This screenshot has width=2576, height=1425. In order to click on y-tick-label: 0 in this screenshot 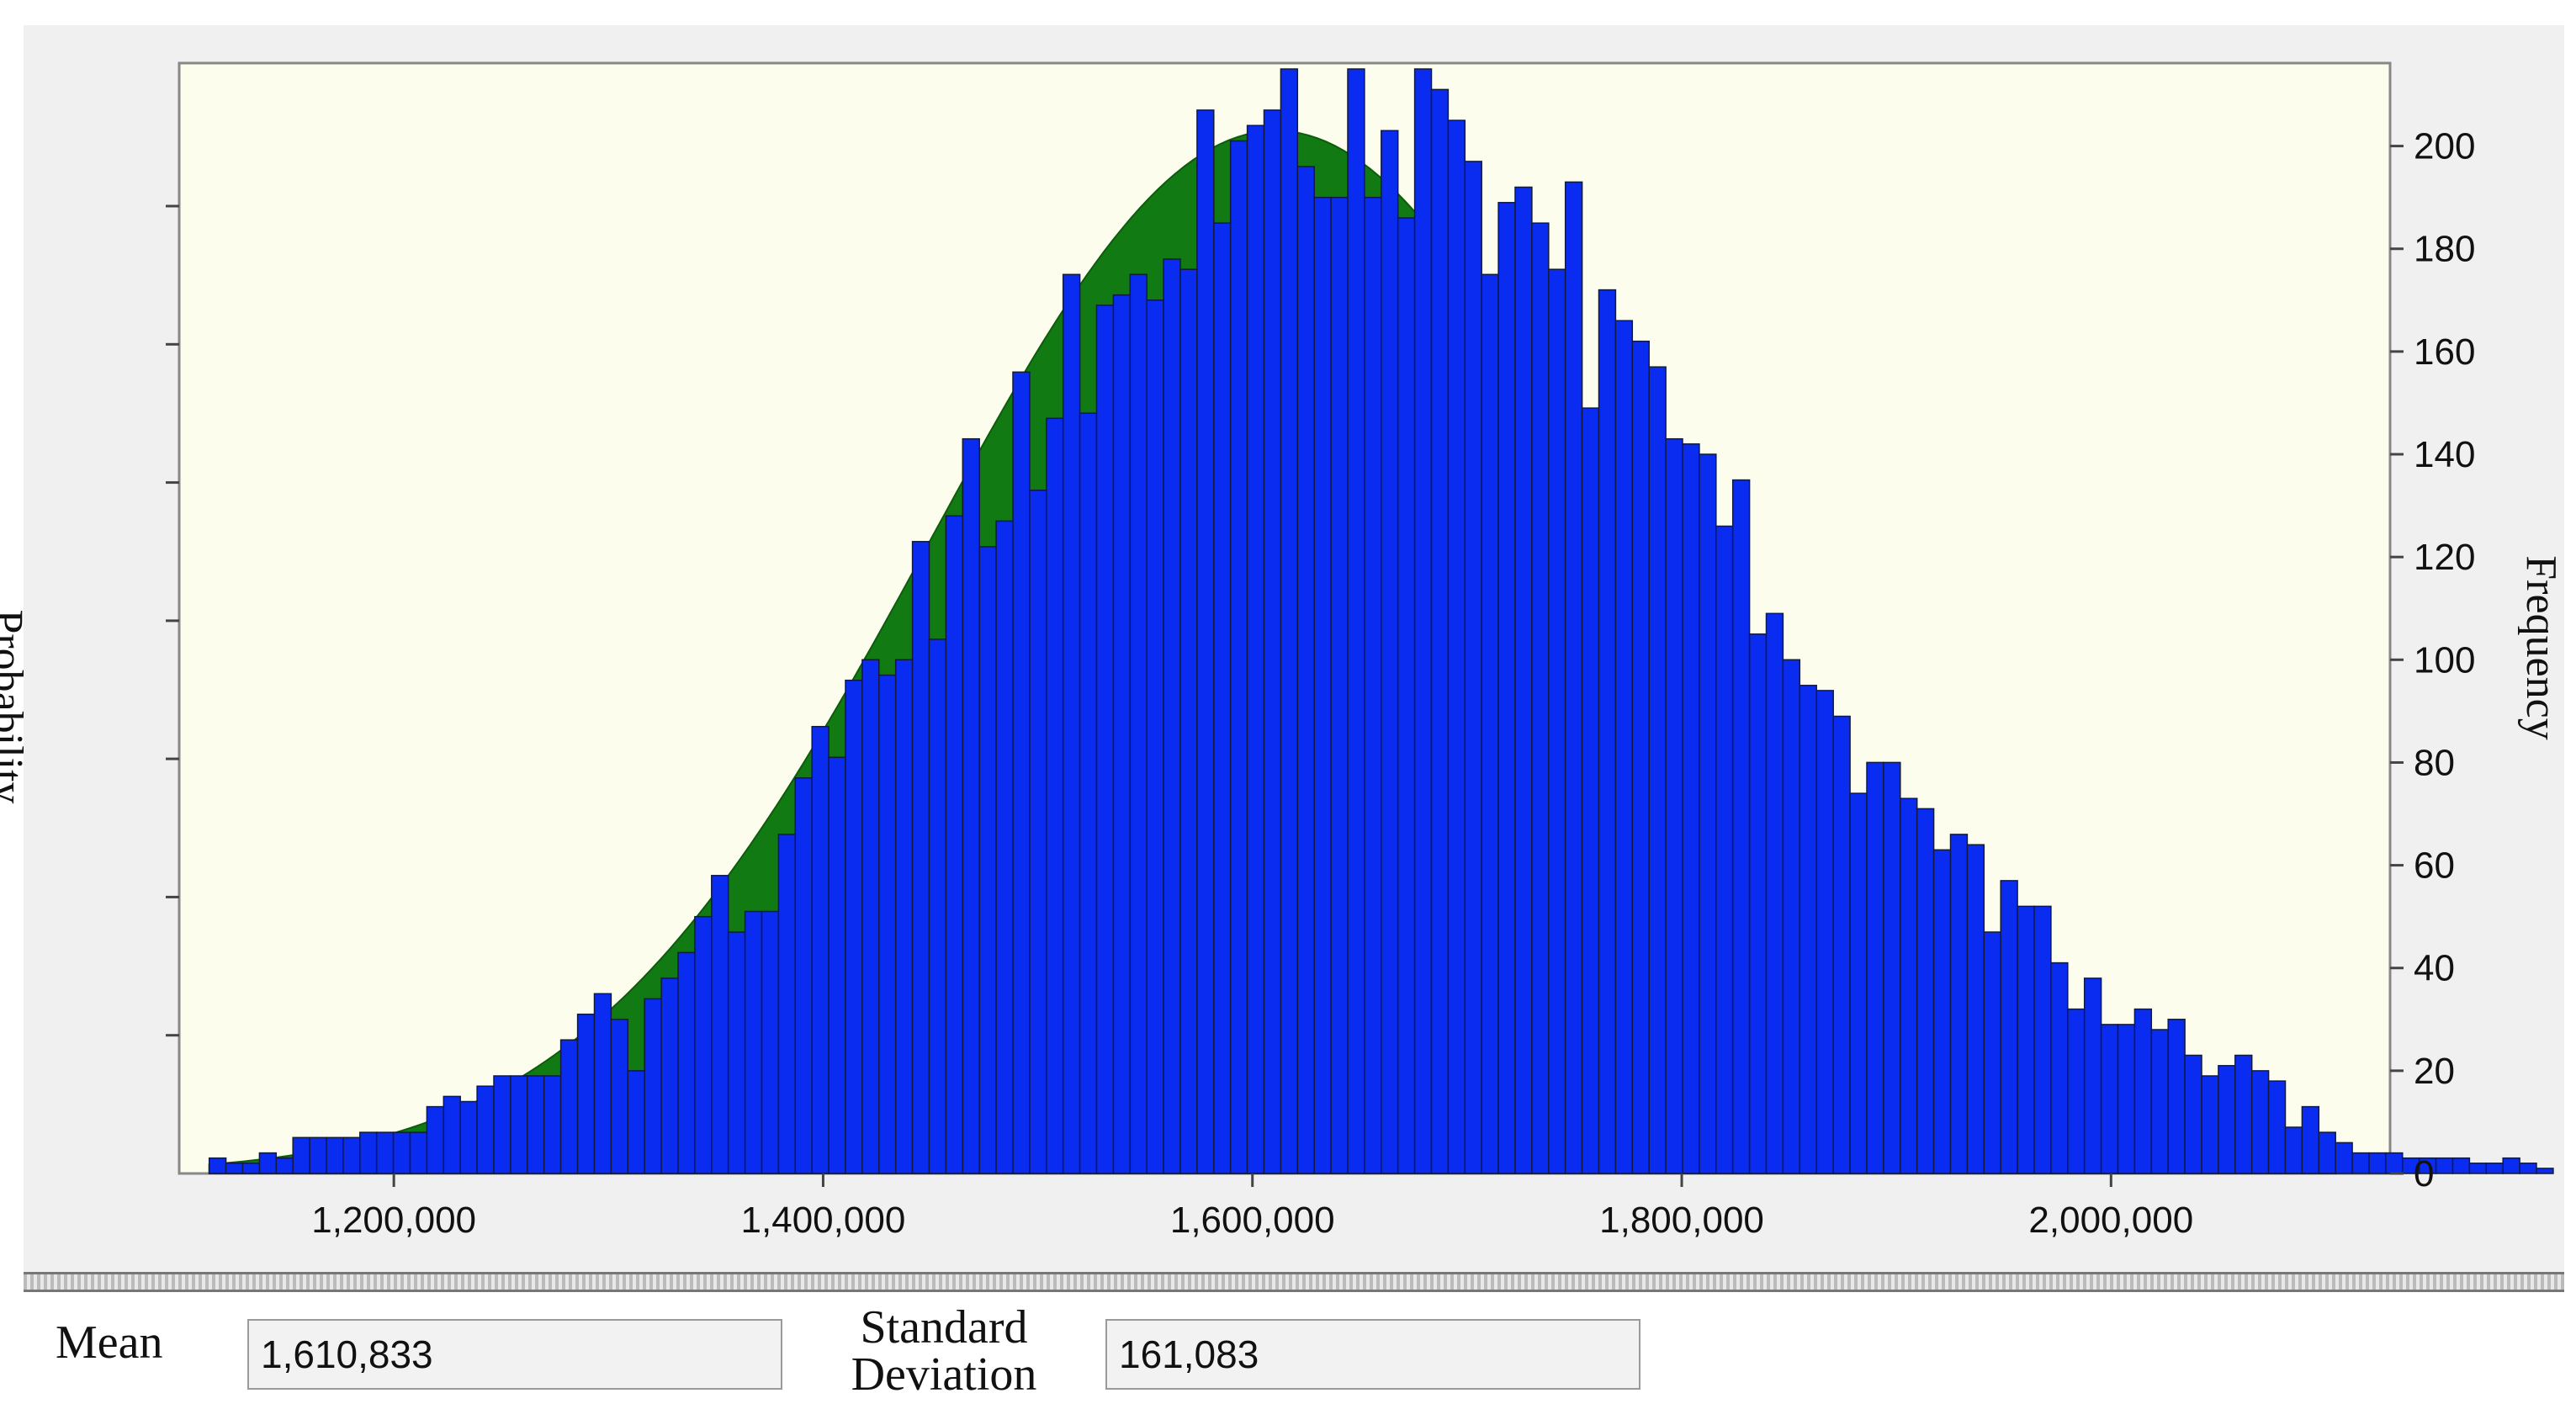, I will do `click(2424, 1174)`.